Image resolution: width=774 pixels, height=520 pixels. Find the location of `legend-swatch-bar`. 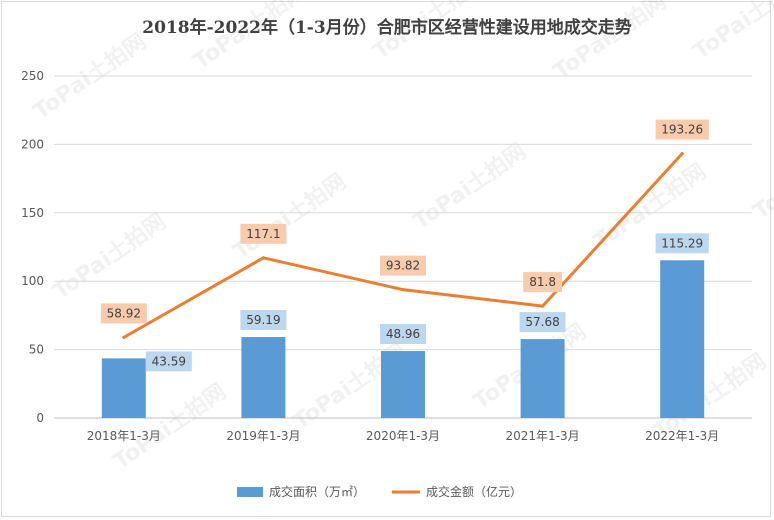

legend-swatch-bar is located at coordinates (250, 492).